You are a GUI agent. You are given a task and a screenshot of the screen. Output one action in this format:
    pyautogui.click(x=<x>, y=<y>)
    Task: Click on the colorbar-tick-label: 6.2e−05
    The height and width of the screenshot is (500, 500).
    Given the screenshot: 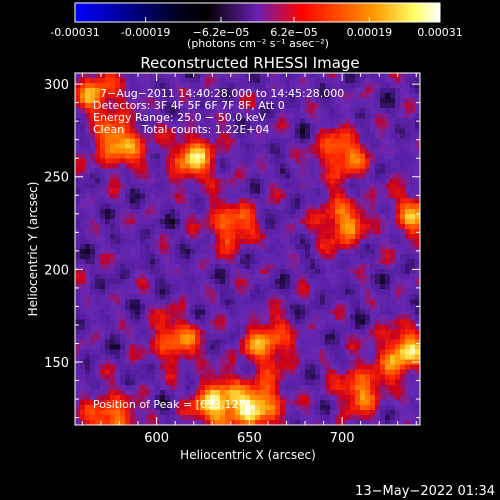 What is the action you would take?
    pyautogui.click(x=293, y=32)
    